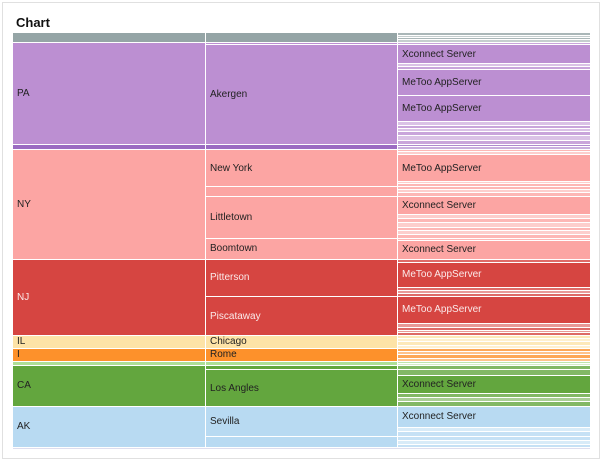 This screenshot has width=601, height=461. I want to click on partition-node-new-york: New York, so click(301, 168).